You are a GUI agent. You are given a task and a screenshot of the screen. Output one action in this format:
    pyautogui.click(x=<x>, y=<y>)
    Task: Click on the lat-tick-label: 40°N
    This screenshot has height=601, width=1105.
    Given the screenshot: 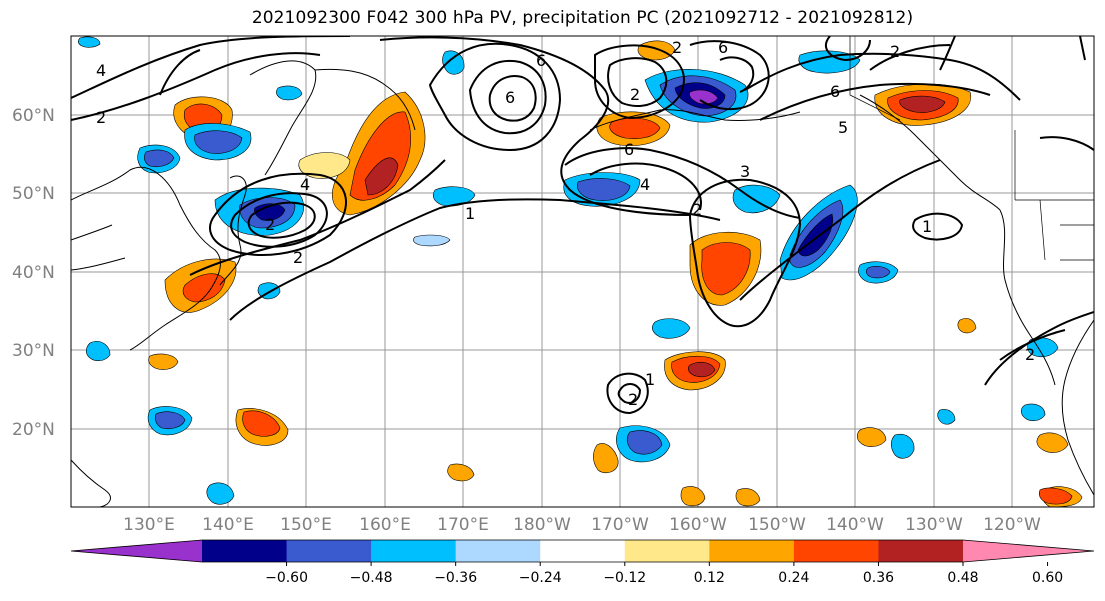 What is the action you would take?
    pyautogui.click(x=33, y=273)
    